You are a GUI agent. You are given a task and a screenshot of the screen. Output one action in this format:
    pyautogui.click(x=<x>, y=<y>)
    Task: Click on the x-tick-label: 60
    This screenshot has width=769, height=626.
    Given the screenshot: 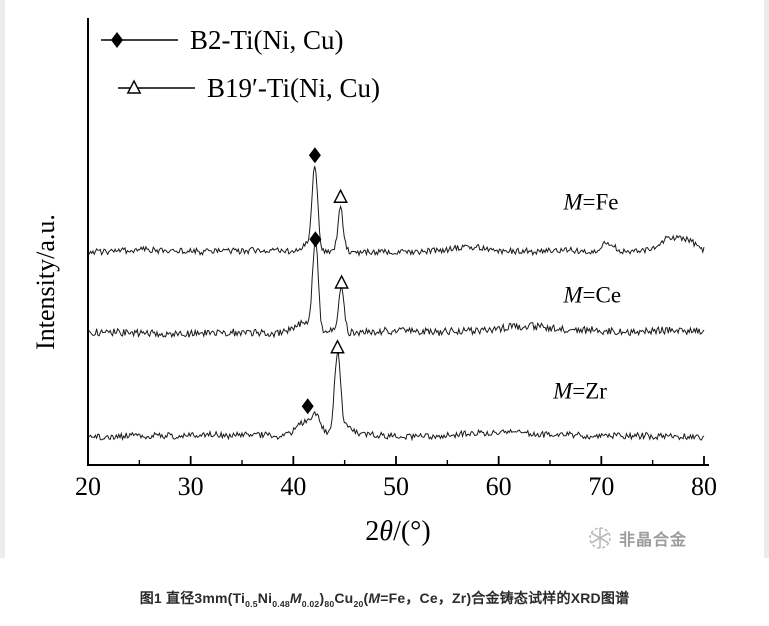 What is the action you would take?
    pyautogui.click(x=499, y=486)
    